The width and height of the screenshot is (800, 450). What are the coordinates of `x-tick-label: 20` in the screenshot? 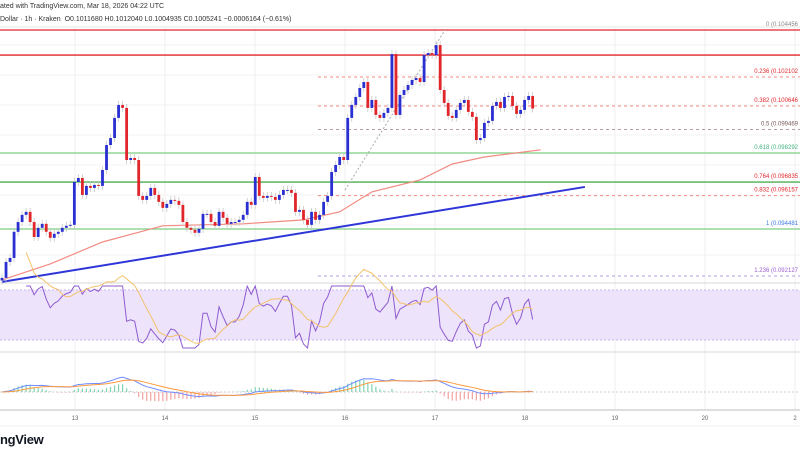 It's located at (705, 419).